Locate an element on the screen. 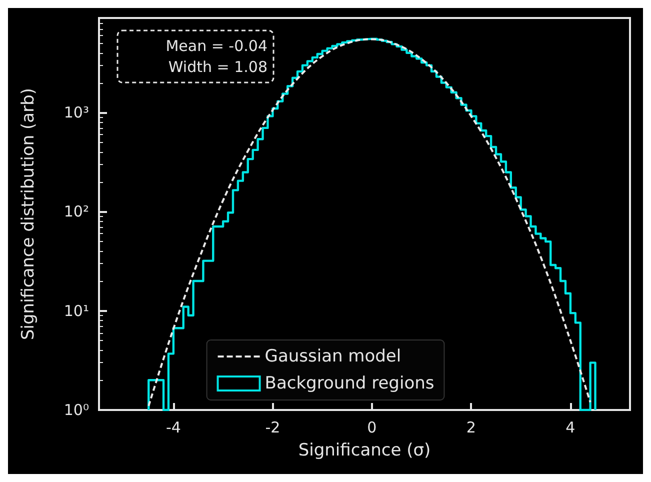 This screenshot has height=482, width=651. x-axis-title: Significance (σ) is located at coordinates (364, 450).